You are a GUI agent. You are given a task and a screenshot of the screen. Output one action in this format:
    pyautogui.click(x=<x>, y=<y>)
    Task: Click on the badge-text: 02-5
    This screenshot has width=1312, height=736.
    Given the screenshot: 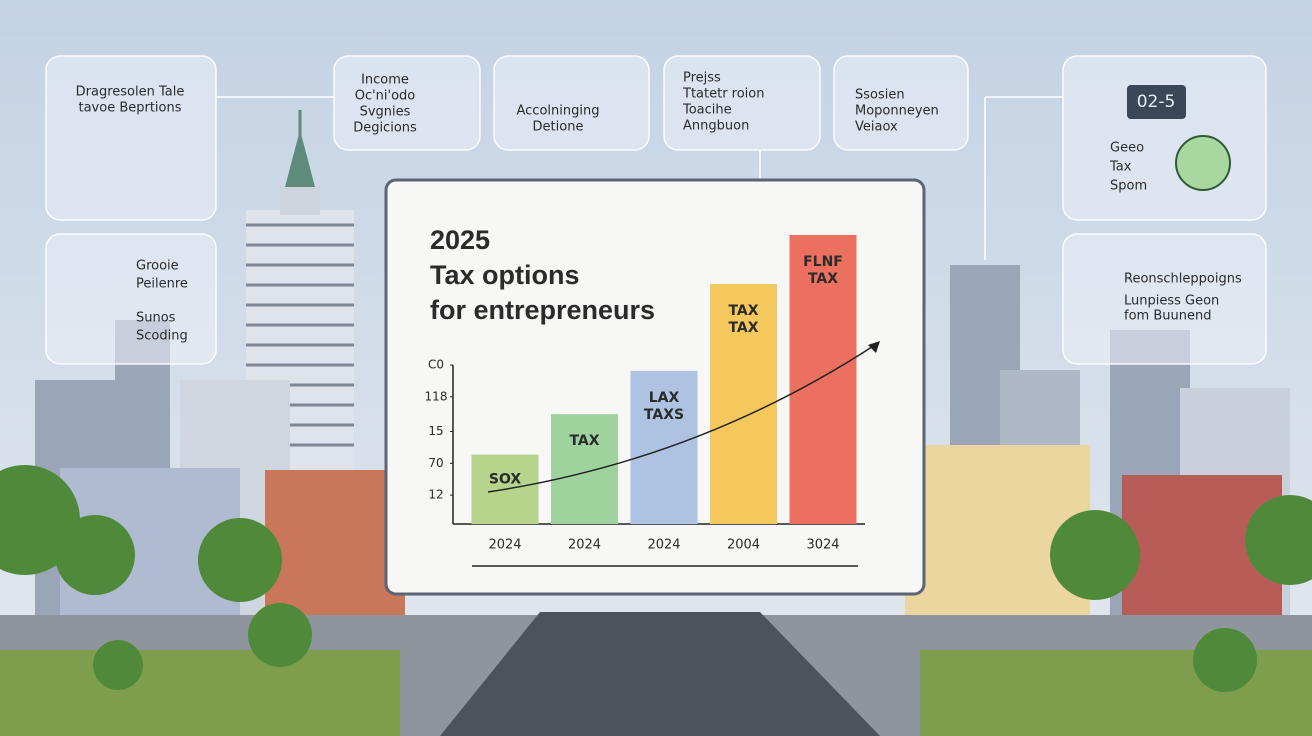 What is the action you would take?
    pyautogui.click(x=1156, y=102)
    